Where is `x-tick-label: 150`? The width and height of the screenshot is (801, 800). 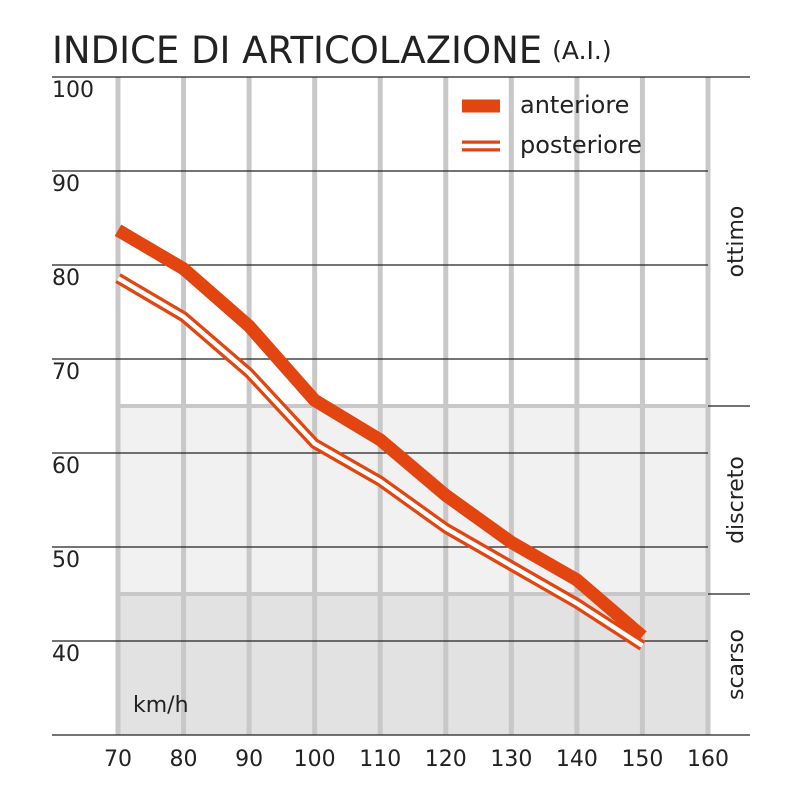 x-tick-label: 150 is located at coordinates (642, 759).